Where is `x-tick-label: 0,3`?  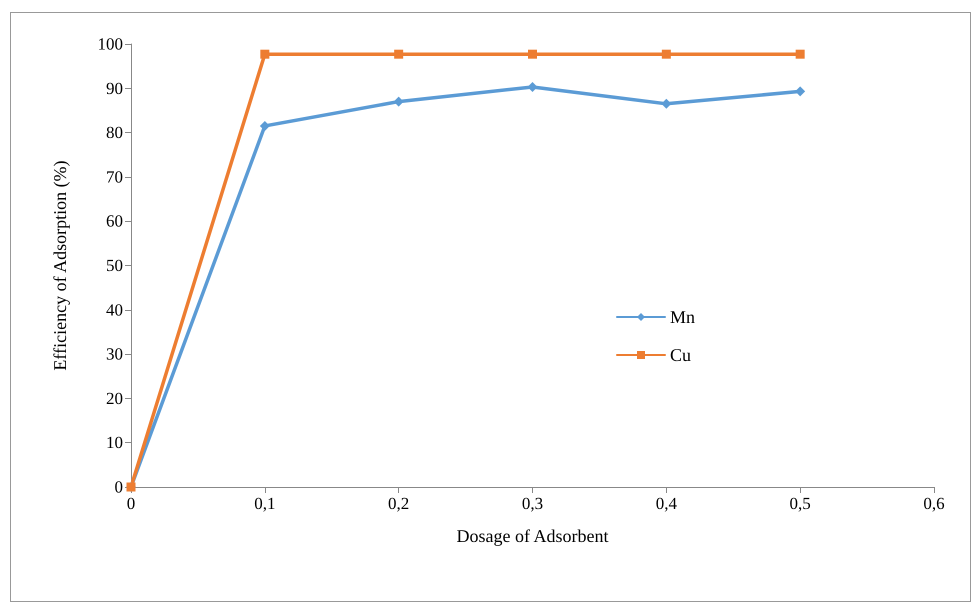 x-tick-label: 0,3 is located at coordinates (533, 503).